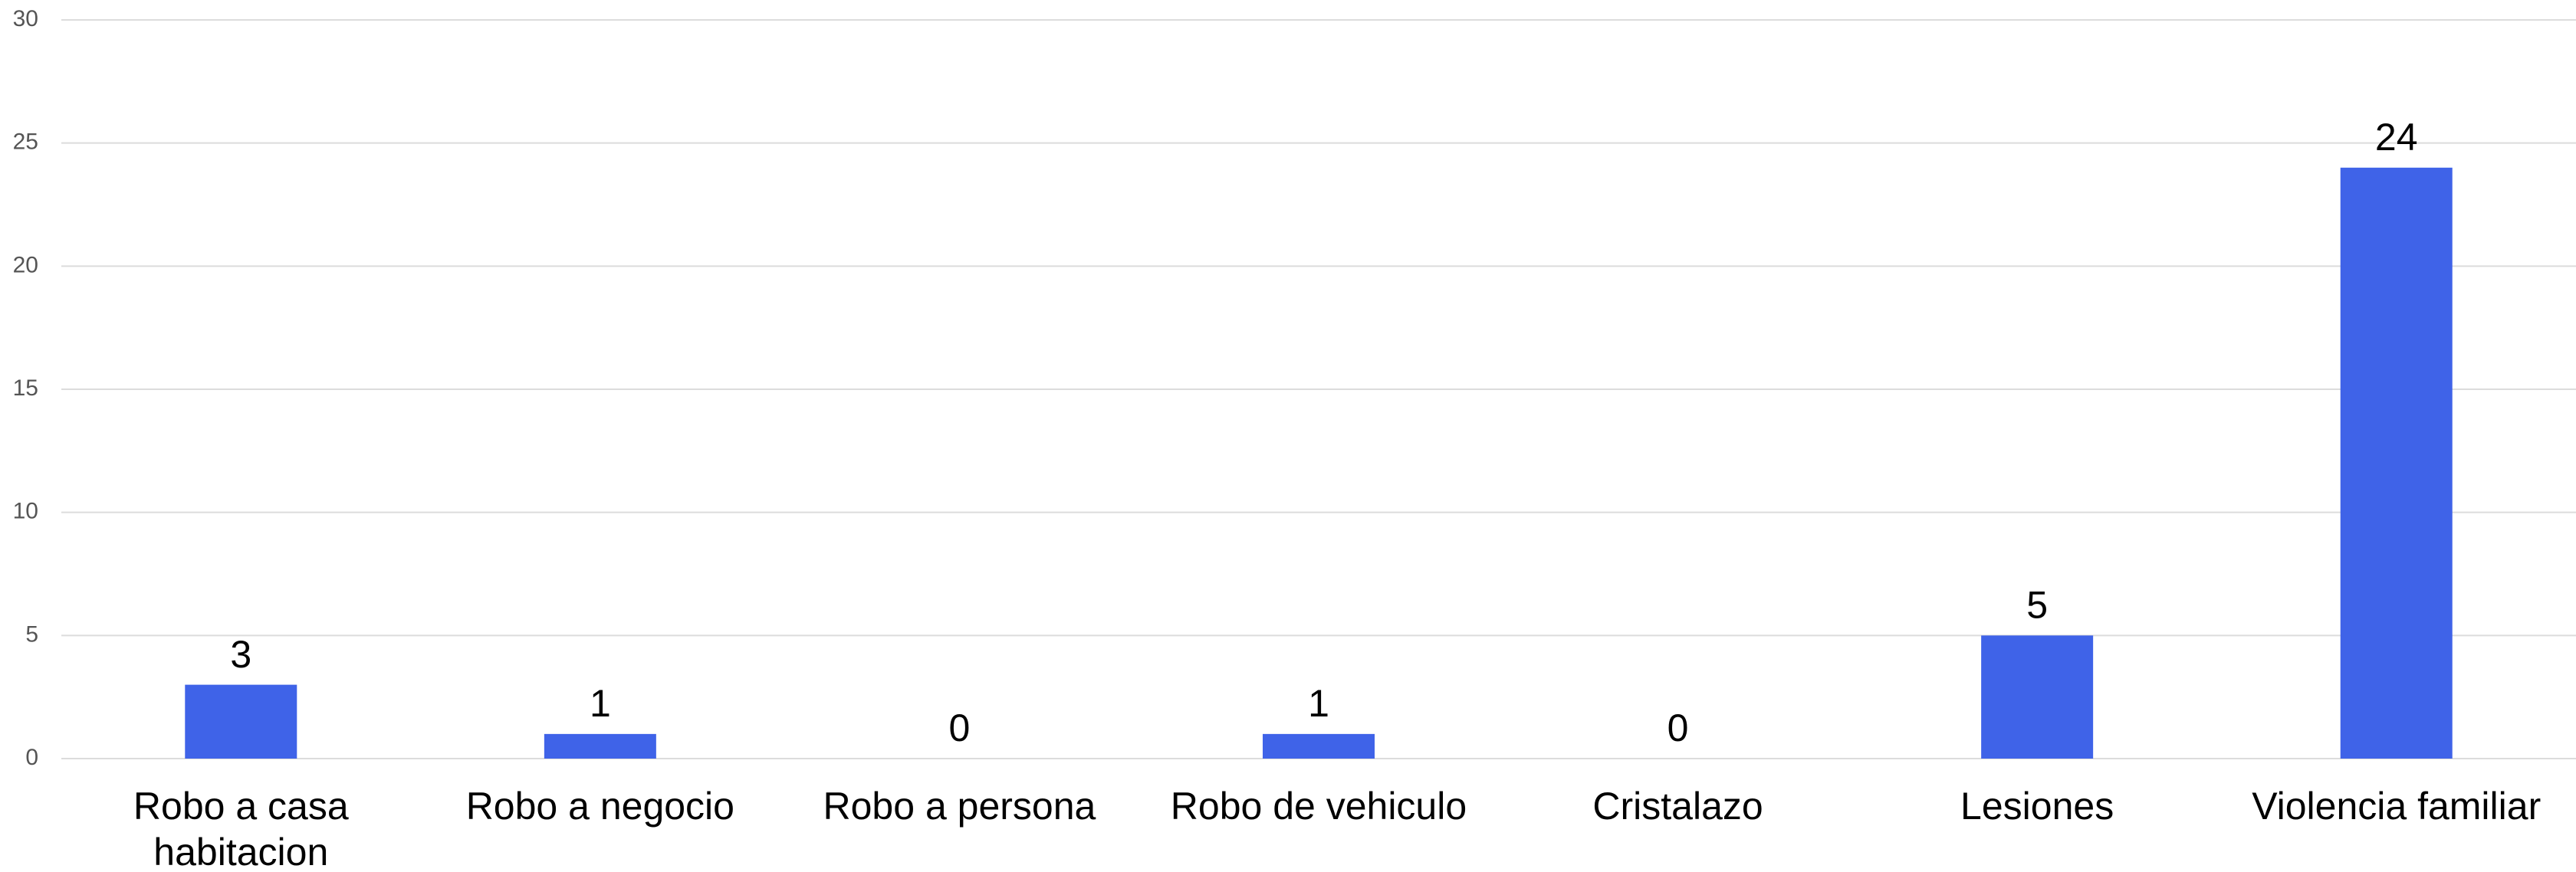  I want to click on x-tick-label: Lesiones, so click(2037, 806).